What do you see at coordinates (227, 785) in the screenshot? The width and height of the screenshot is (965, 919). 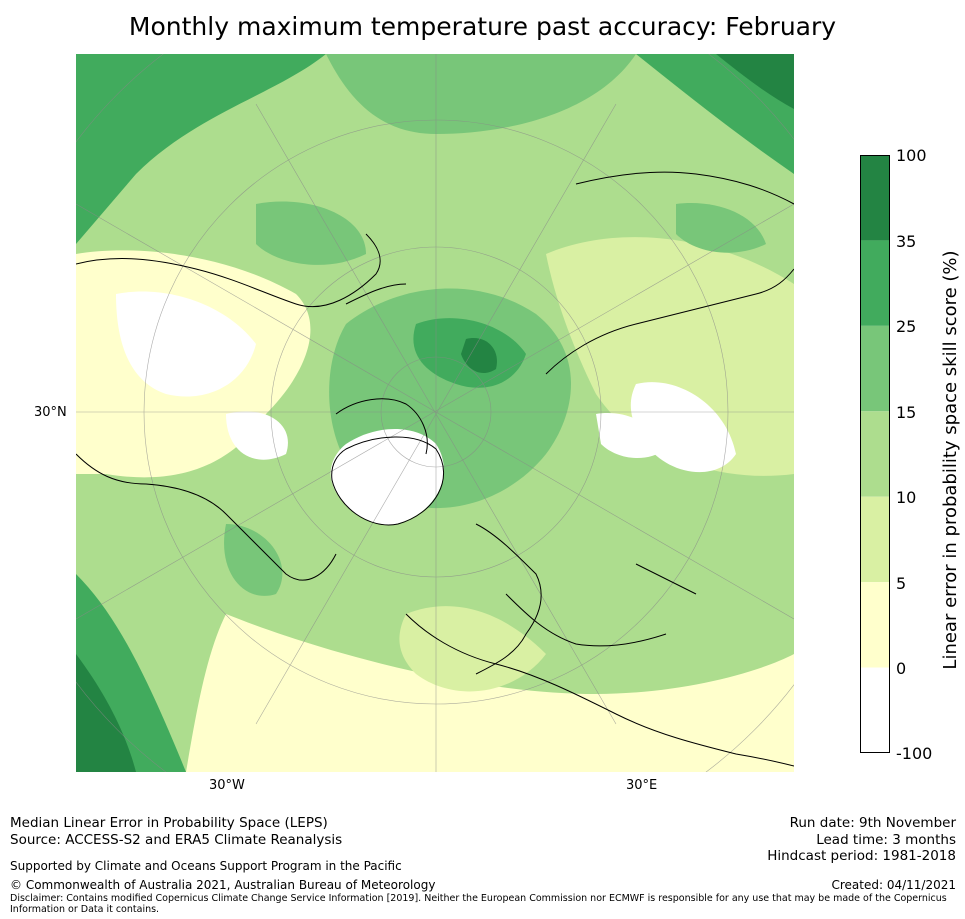 I see `lon-label-30w: 30°W` at bounding box center [227, 785].